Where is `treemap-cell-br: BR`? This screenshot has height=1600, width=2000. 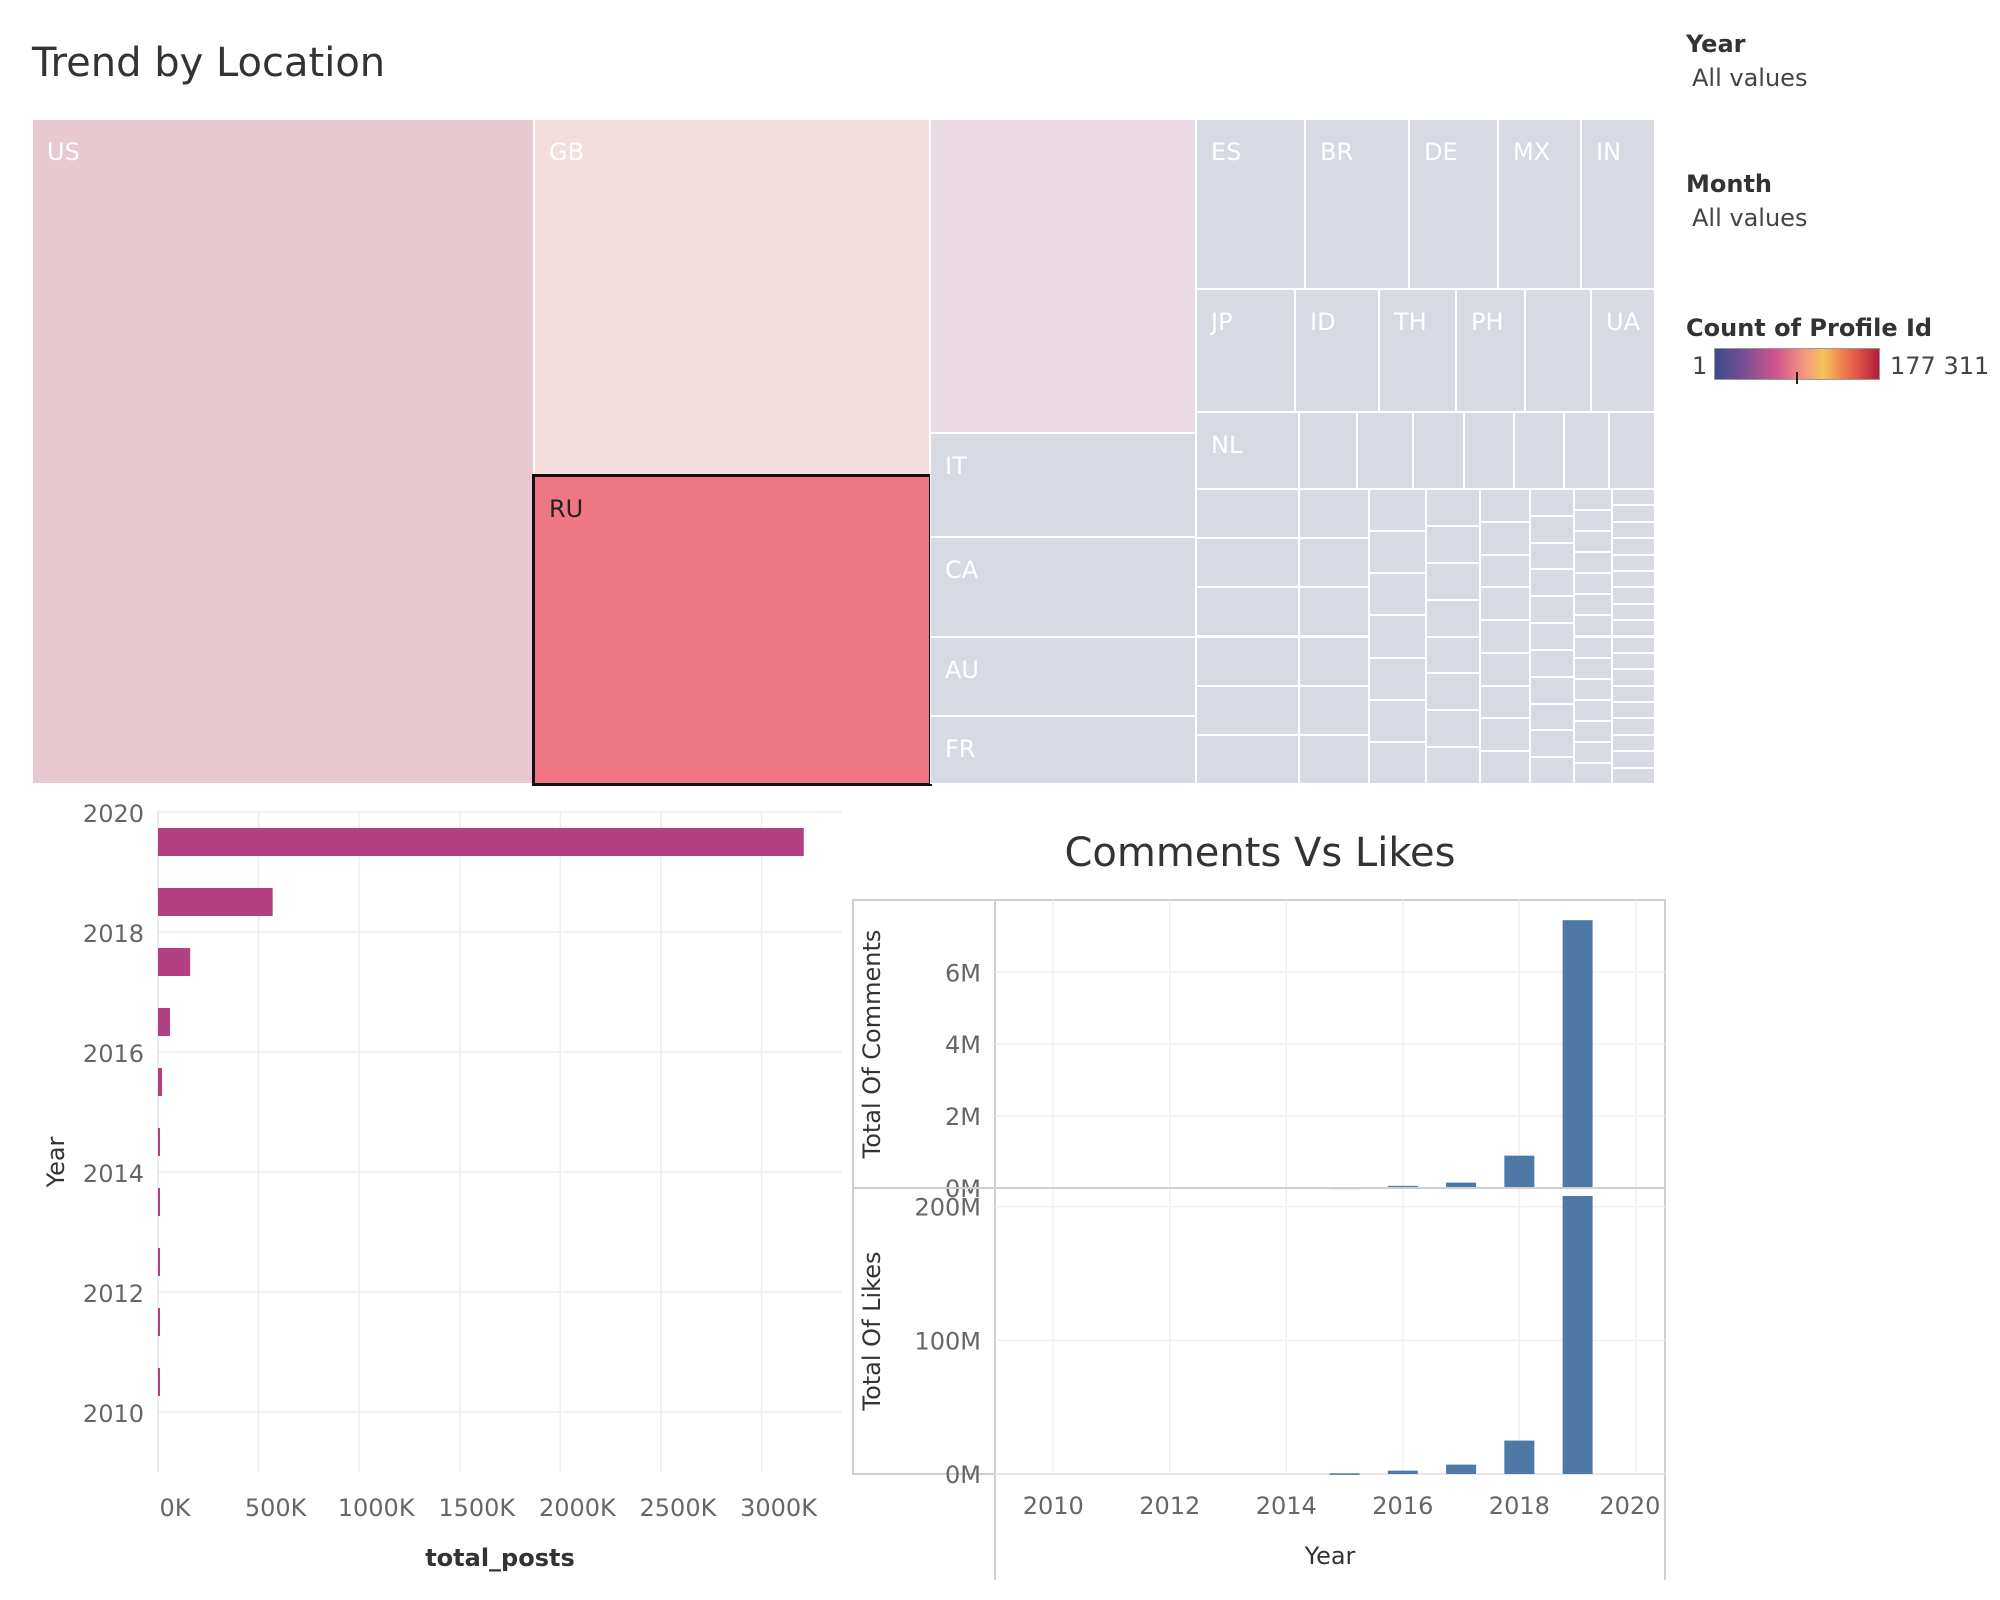
treemap-cell-br: BR is located at coordinates (1357, 204).